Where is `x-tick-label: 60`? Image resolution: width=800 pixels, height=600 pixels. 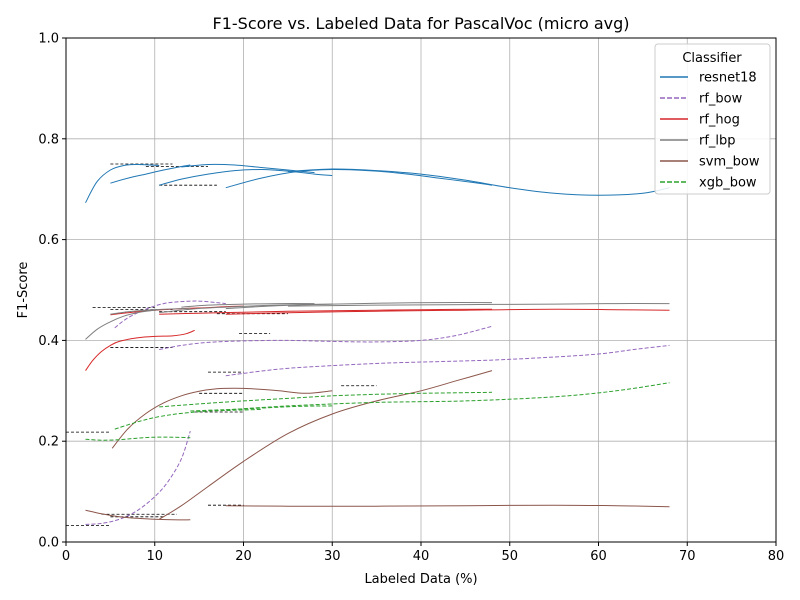 x-tick-label: 60 is located at coordinates (598, 556).